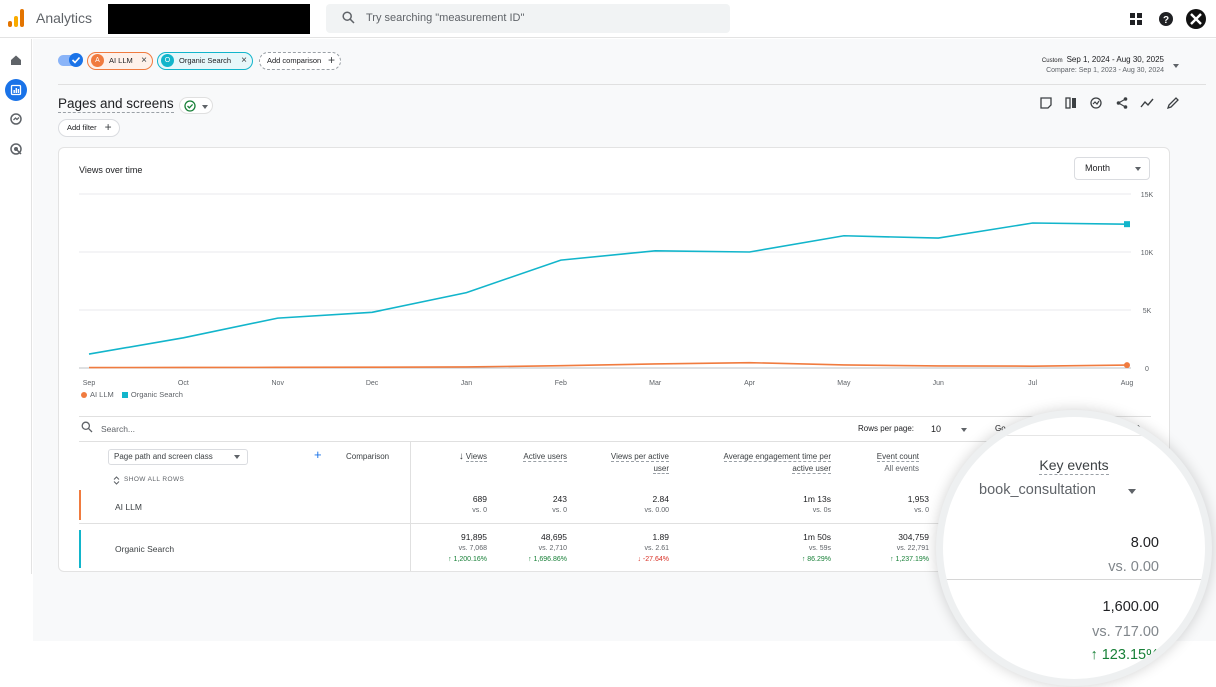 The image size is (1216, 687). What do you see at coordinates (472, 456) in the screenshot?
I see `col-header-views: ↓ Views` at bounding box center [472, 456].